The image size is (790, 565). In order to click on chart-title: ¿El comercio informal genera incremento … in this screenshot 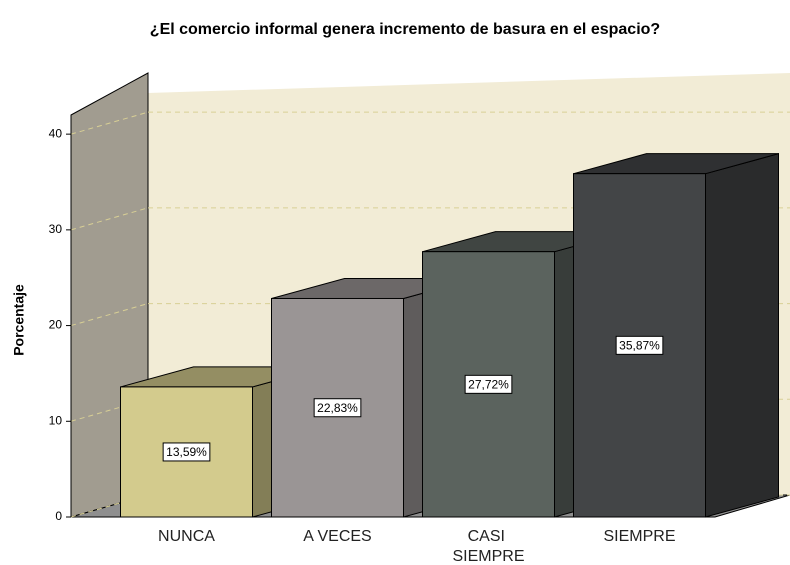, I will do `click(405, 29)`.